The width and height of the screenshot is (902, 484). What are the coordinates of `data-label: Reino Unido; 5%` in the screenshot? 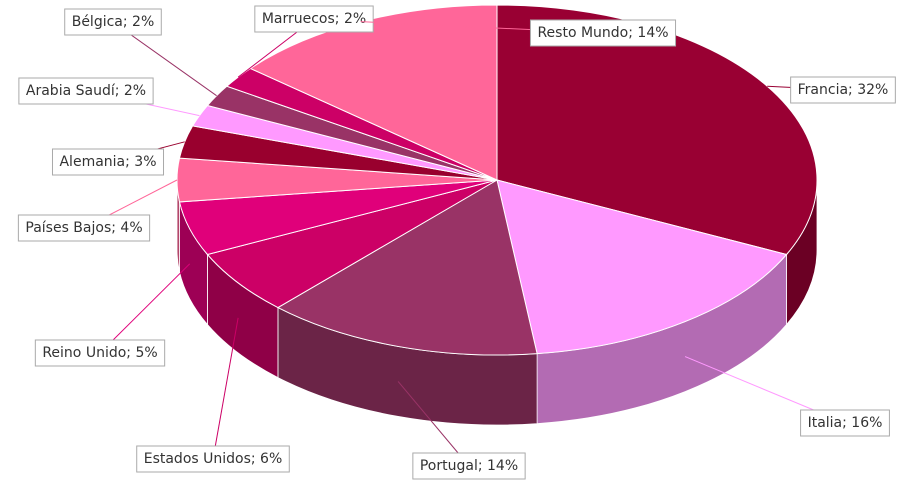 It's located at (99, 353).